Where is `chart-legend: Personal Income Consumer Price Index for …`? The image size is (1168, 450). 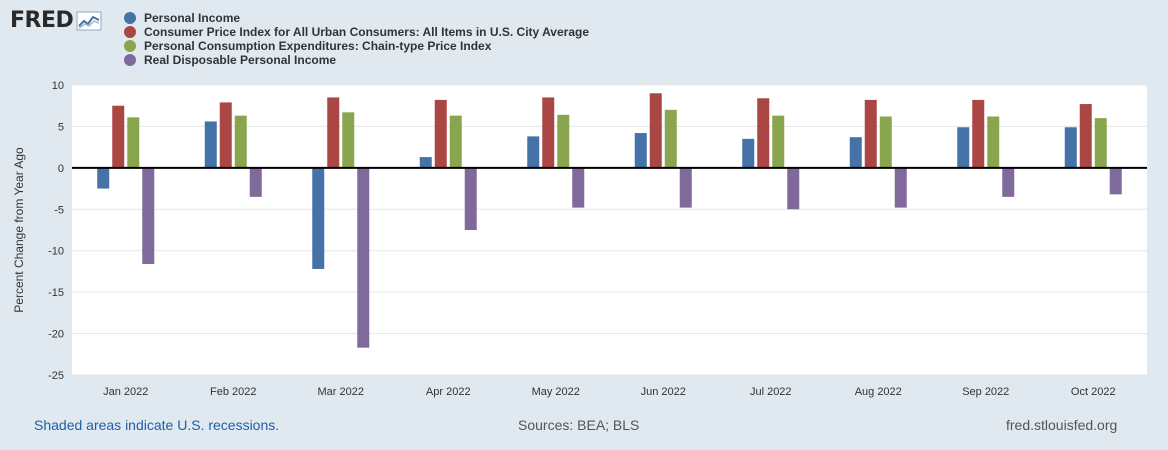 chart-legend: Personal Income Consumer Price Index for … is located at coordinates (356, 39).